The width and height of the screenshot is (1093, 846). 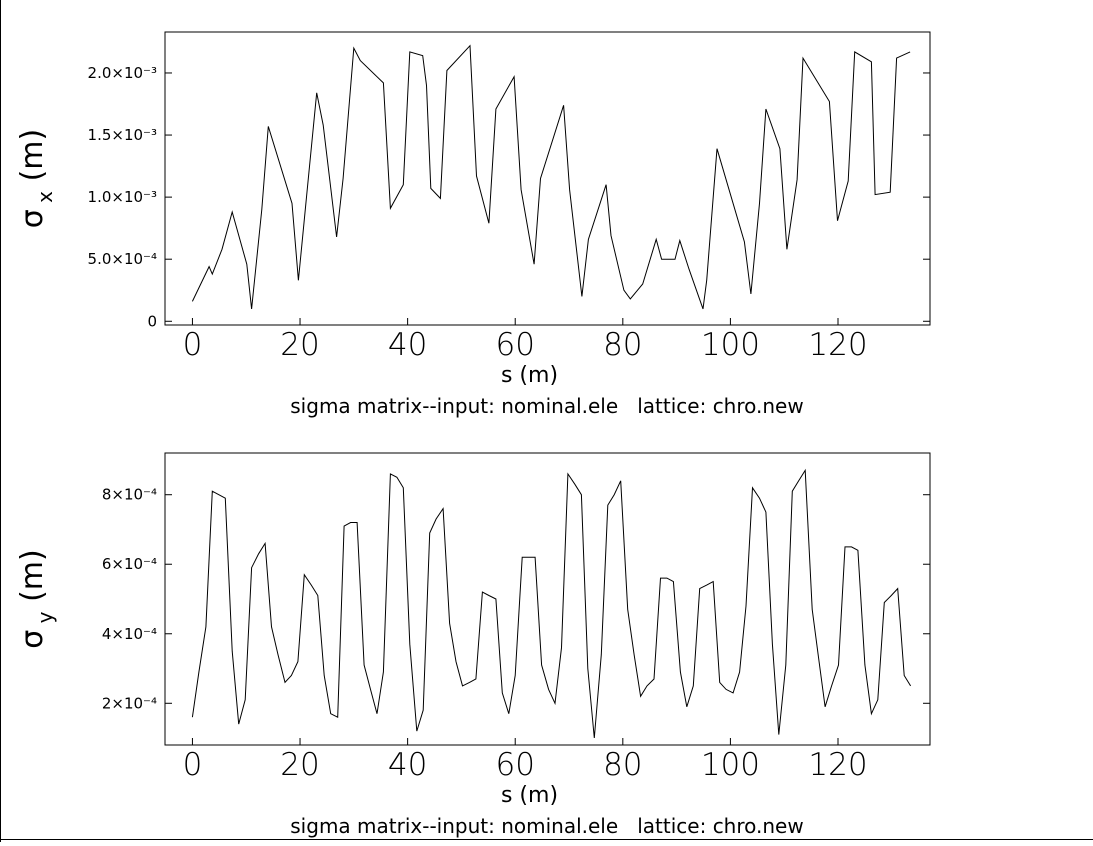 I want to click on sigma-y-x-tick-label: 80, so click(x=622, y=765).